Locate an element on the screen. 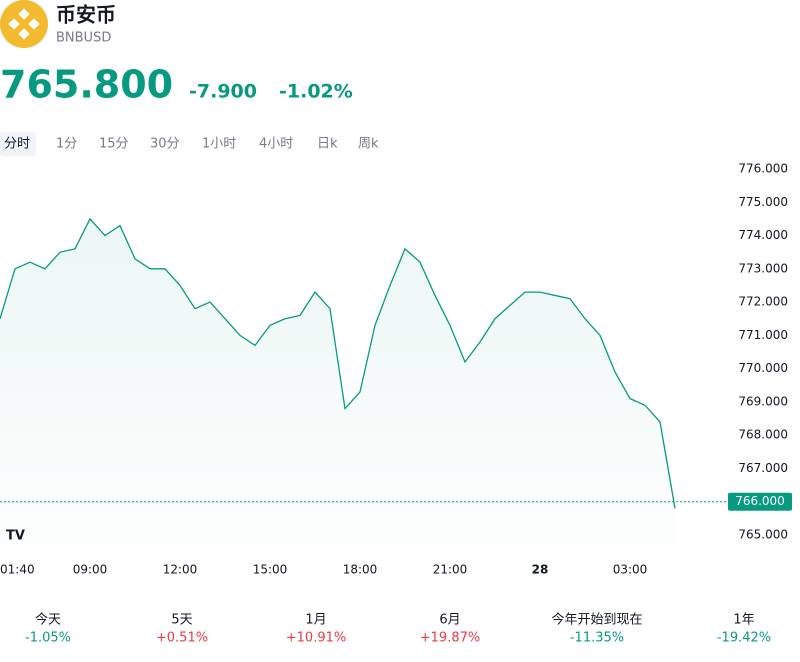 The image size is (800, 662). tab-active-bg is located at coordinates (18, 144).